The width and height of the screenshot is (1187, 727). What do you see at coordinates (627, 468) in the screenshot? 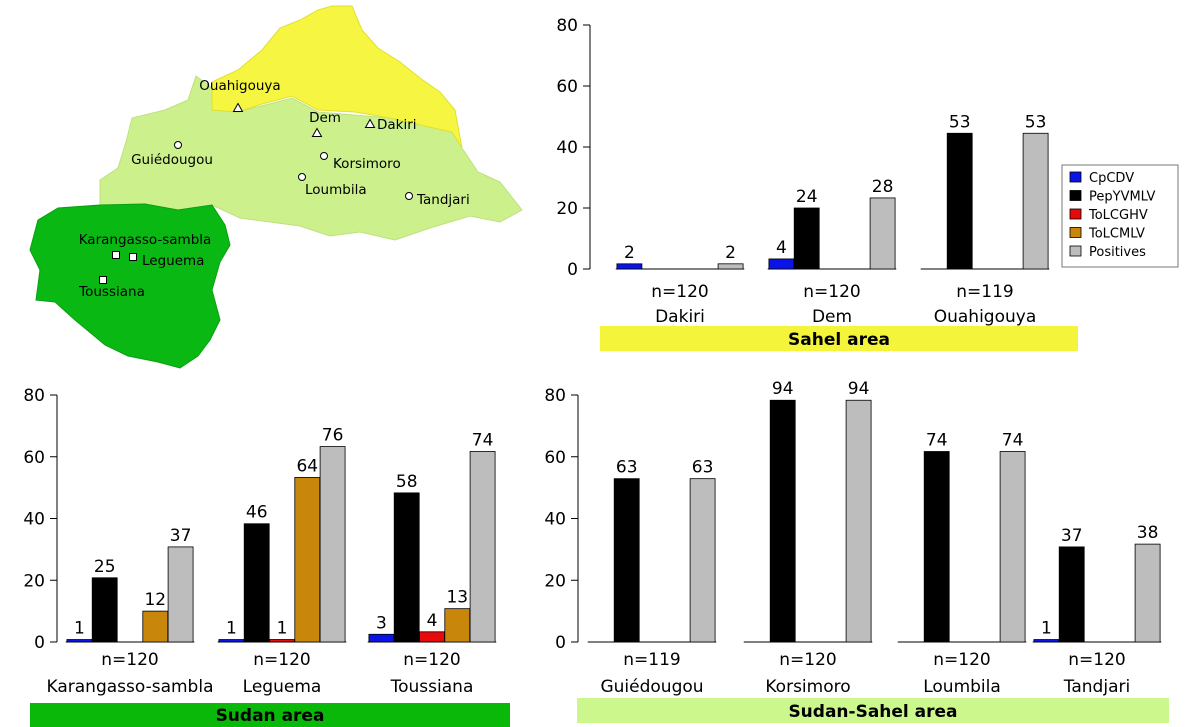
I see `data-label: 63` at bounding box center [627, 468].